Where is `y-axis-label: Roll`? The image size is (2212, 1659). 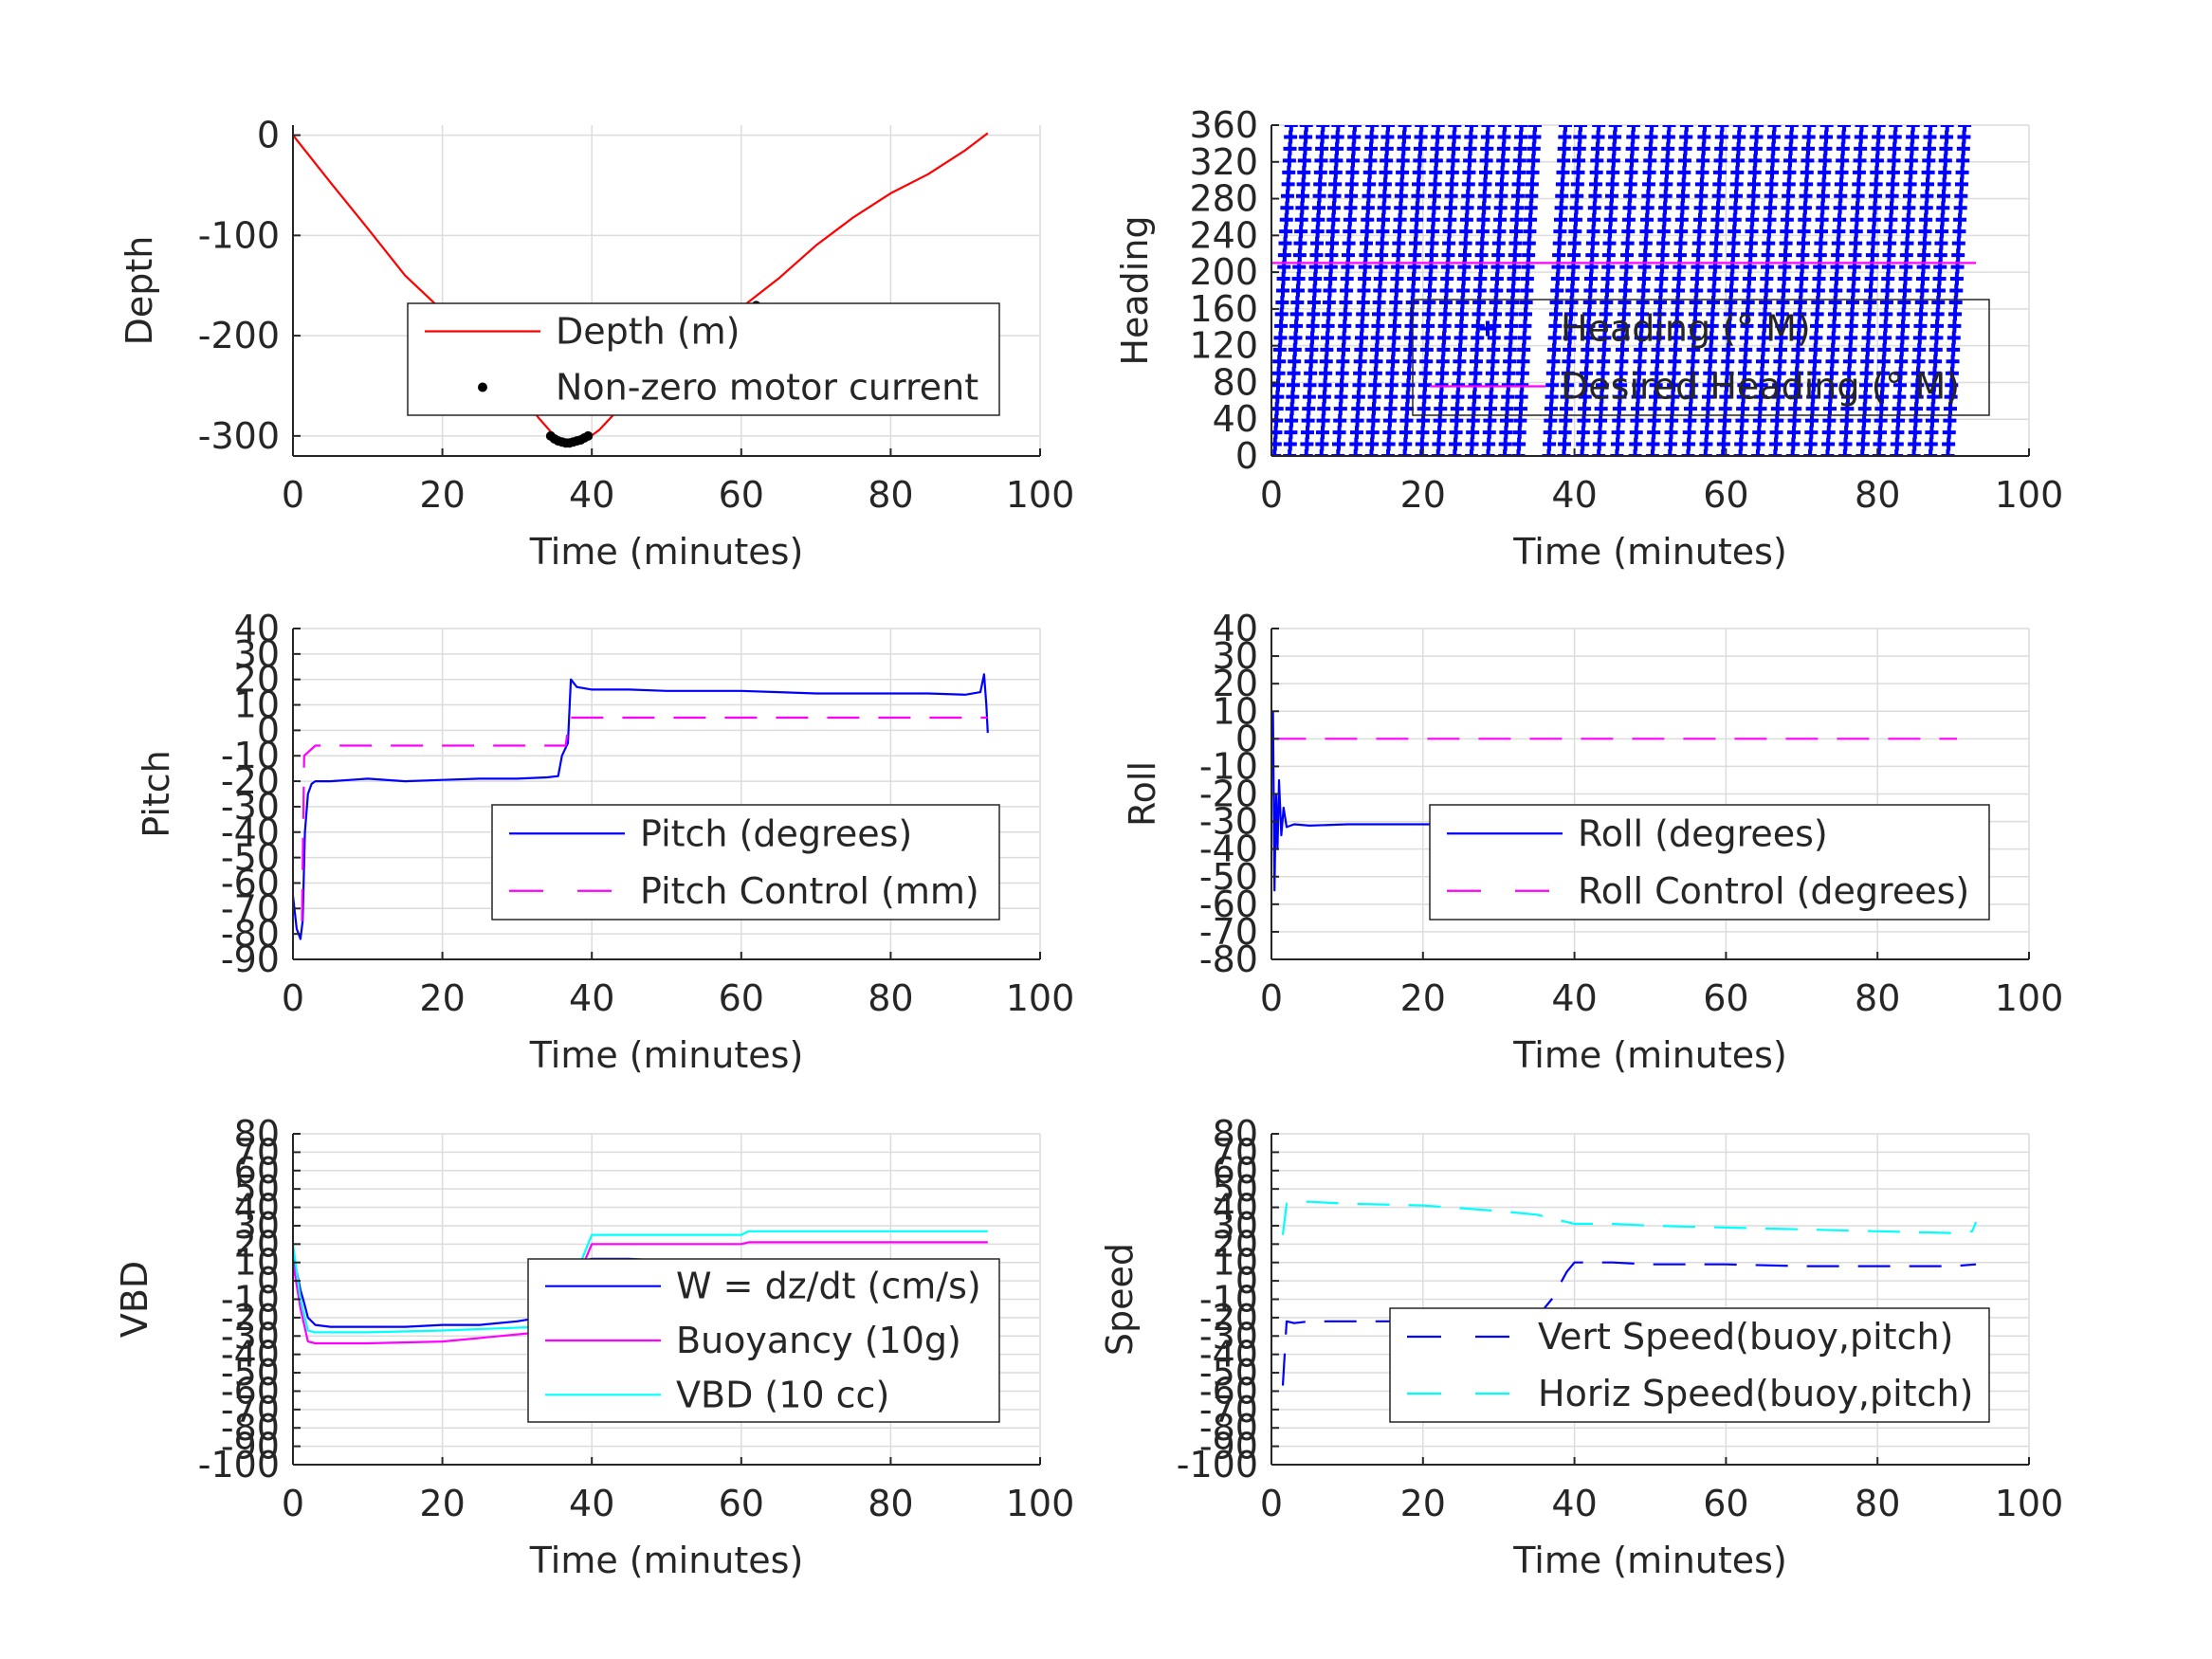
y-axis-label: Roll is located at coordinates (1142, 794).